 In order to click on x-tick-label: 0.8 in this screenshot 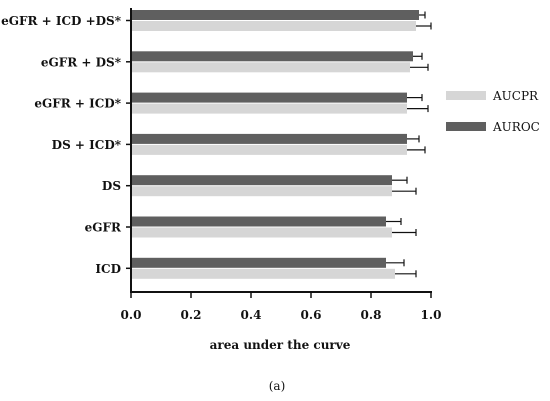, I will do `click(371, 315)`.